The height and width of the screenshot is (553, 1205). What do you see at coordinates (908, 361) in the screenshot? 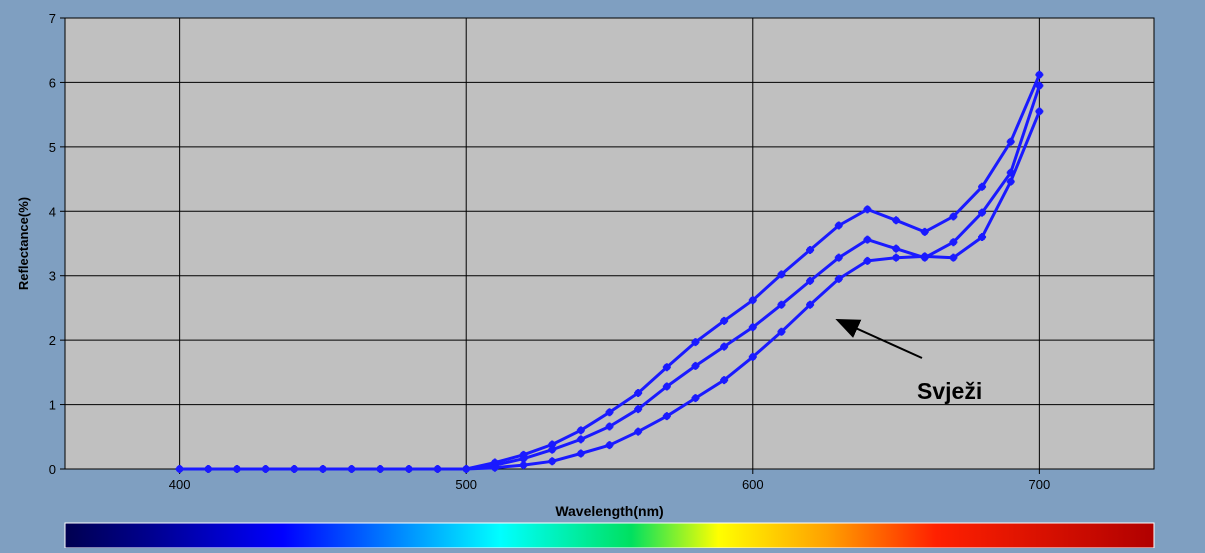
I see `annotation: Svježi` at bounding box center [908, 361].